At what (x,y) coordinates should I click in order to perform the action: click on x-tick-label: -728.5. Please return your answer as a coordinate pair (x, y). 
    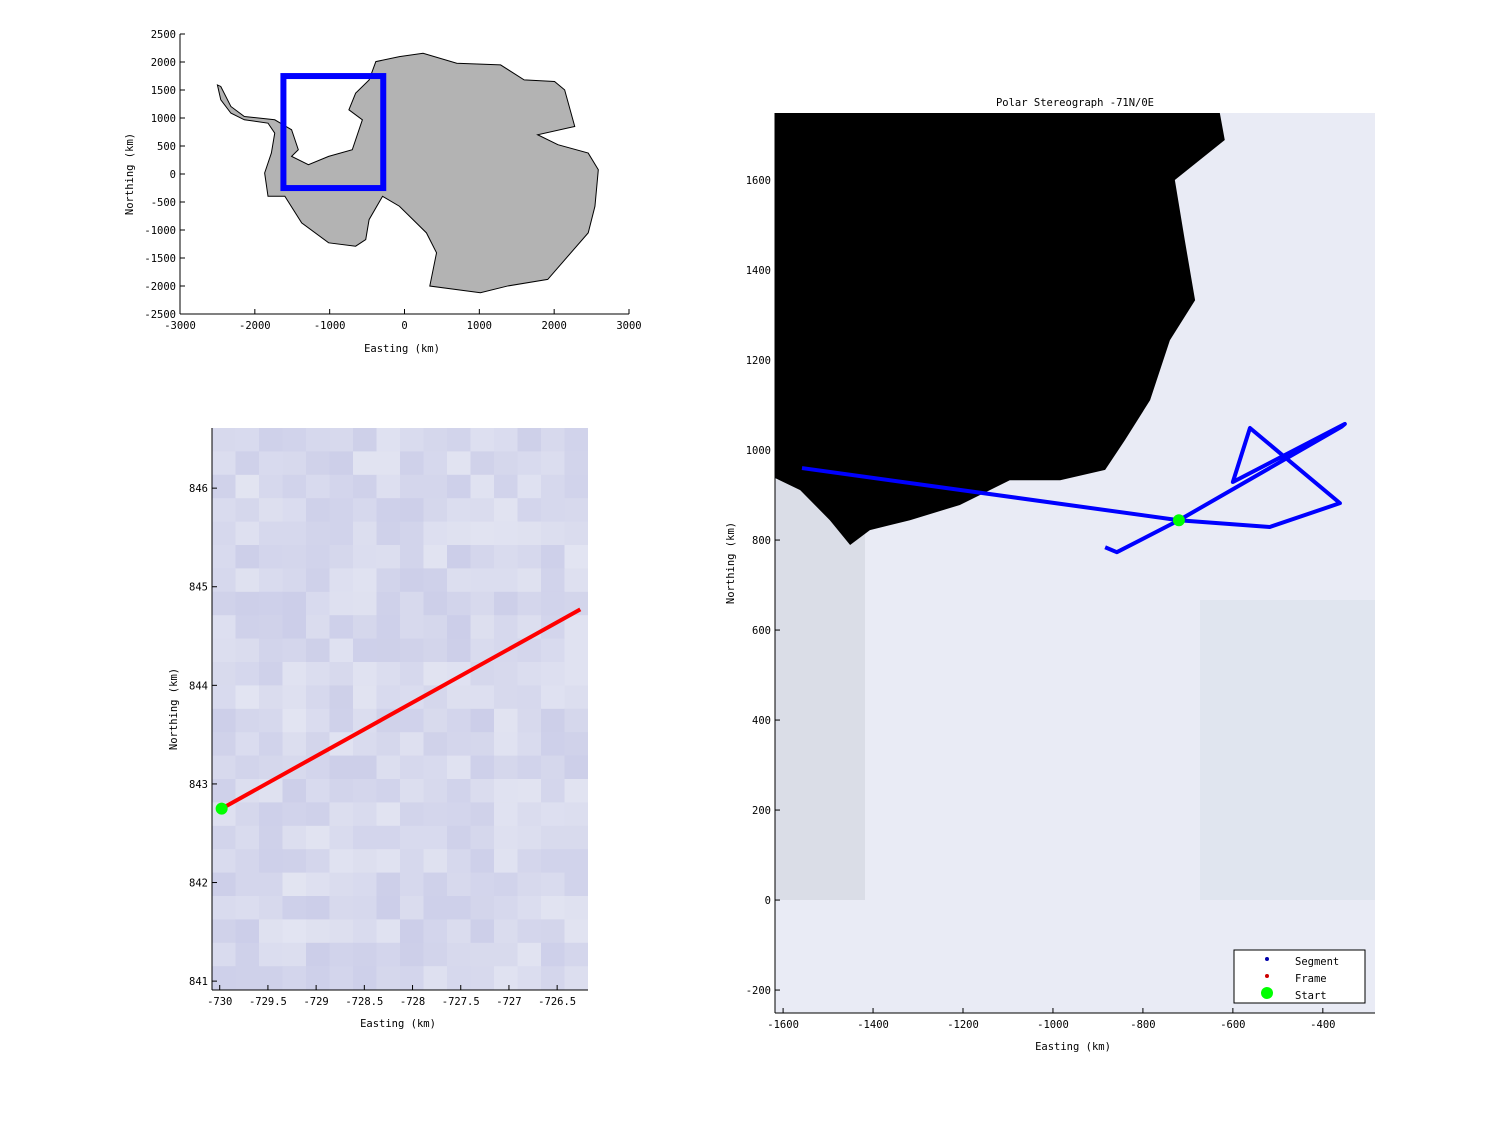
    Looking at the image, I should click on (364, 1002).